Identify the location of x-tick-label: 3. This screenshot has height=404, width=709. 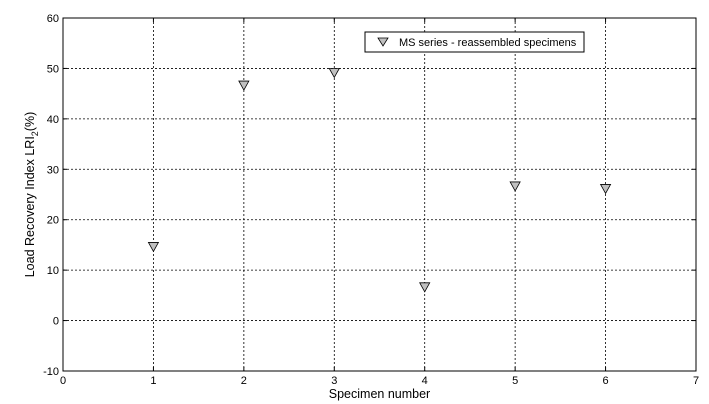
(334, 381).